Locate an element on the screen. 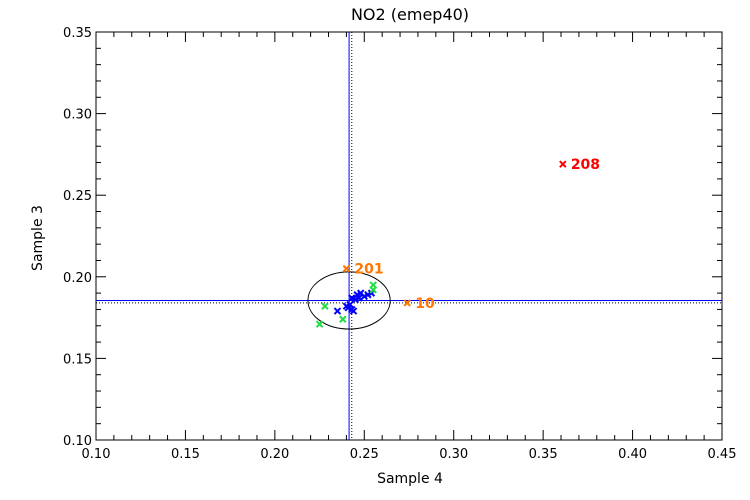 The width and height of the screenshot is (750, 500). x-tick-label: 0.30 is located at coordinates (453, 454).